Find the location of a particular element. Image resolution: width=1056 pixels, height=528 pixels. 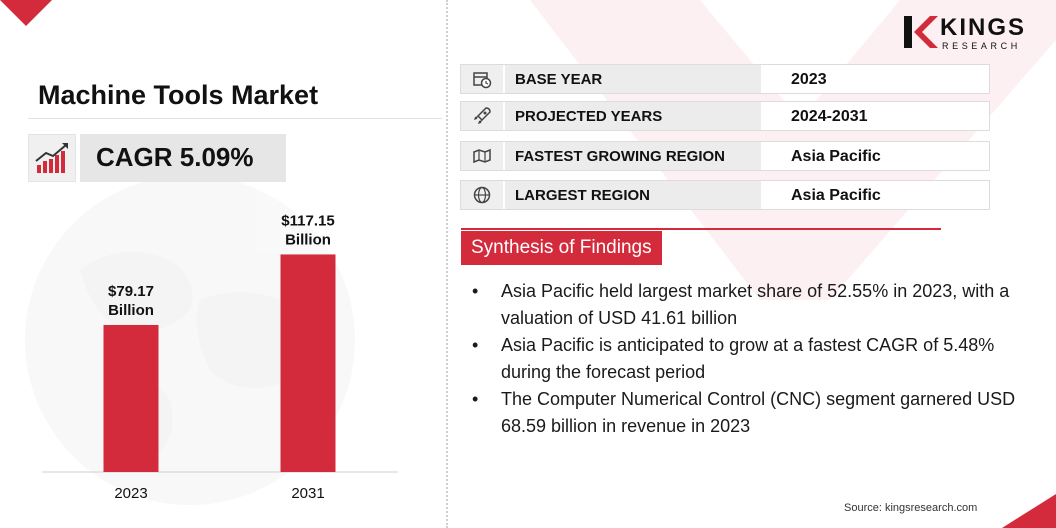

kings-k-logo-icon is located at coordinates (921, 32).